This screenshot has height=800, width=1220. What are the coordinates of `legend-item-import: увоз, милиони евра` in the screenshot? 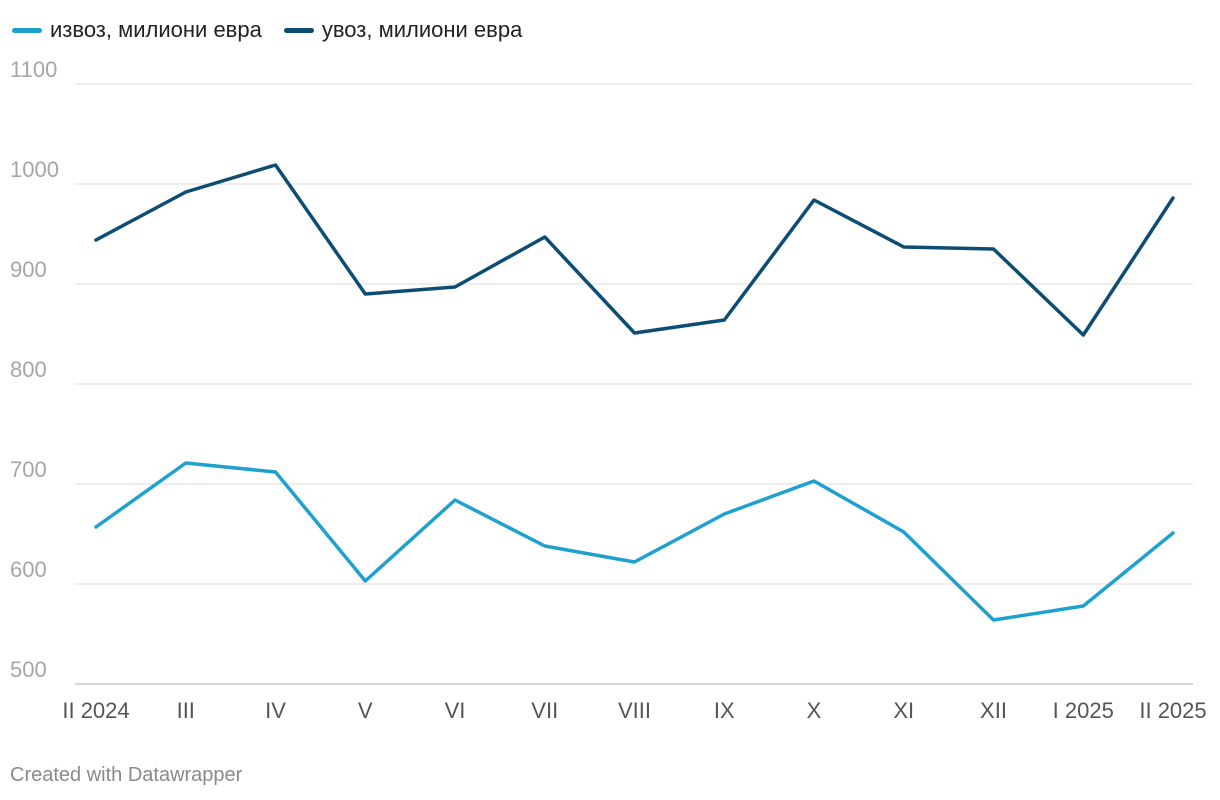 It's located at (403, 30).